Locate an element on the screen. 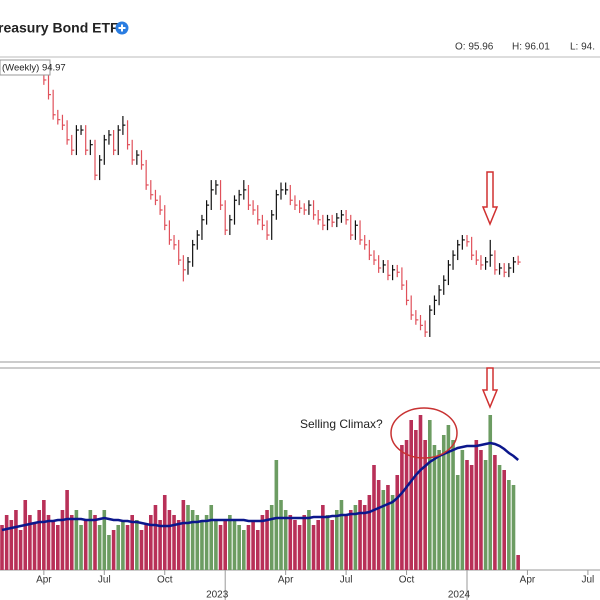  quote-low: L: 94. is located at coordinates (582, 47).